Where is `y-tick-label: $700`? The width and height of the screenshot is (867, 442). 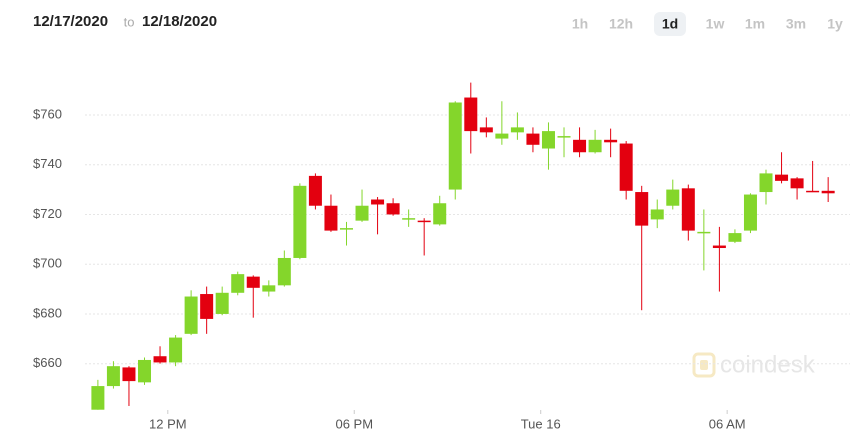 y-tick-label: $700 is located at coordinates (47, 263).